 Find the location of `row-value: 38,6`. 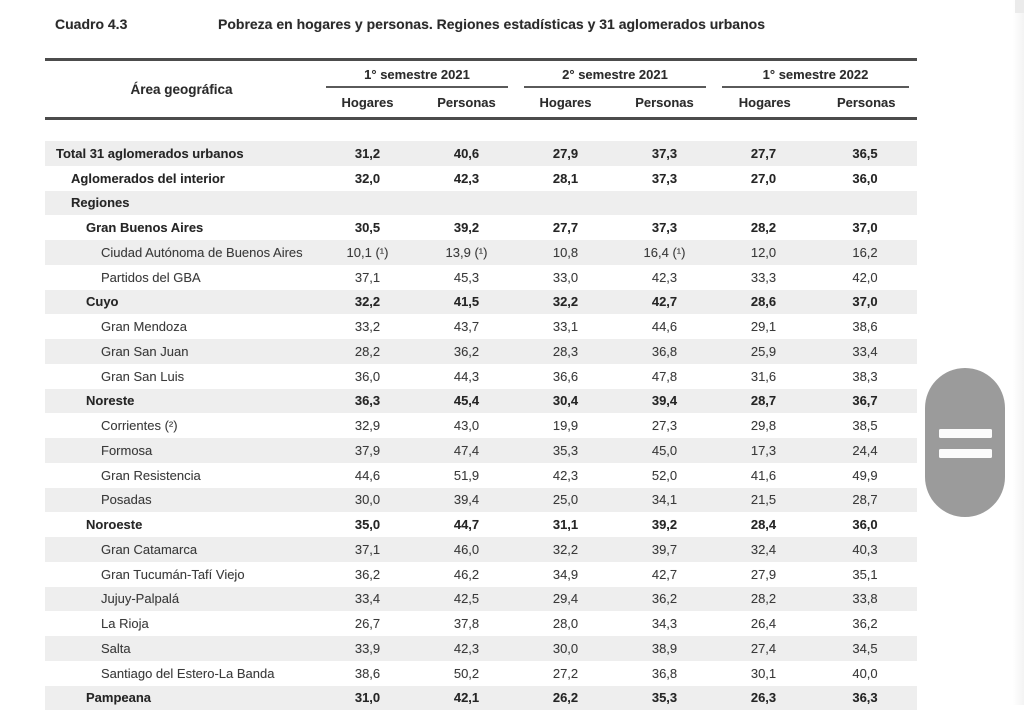

row-value: 38,6 is located at coordinates (865, 326).